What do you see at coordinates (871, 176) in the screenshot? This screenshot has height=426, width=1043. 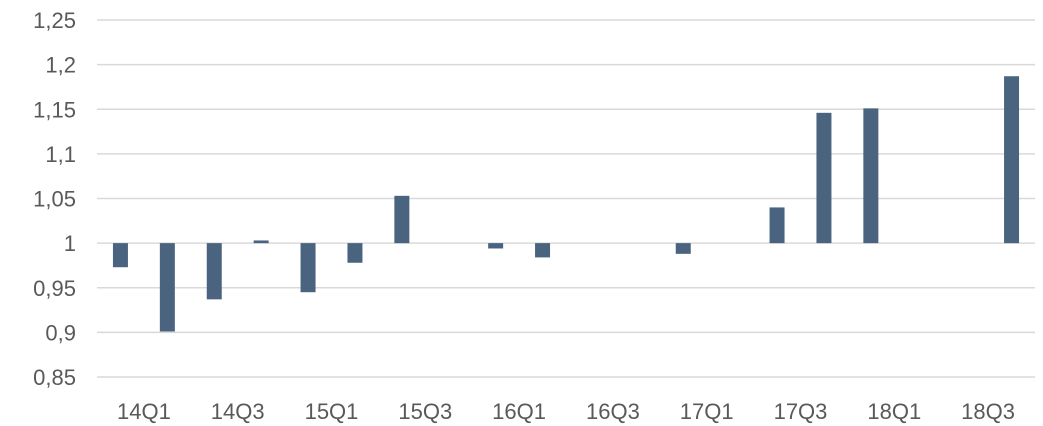 I see `bar-18Q1` at bounding box center [871, 176].